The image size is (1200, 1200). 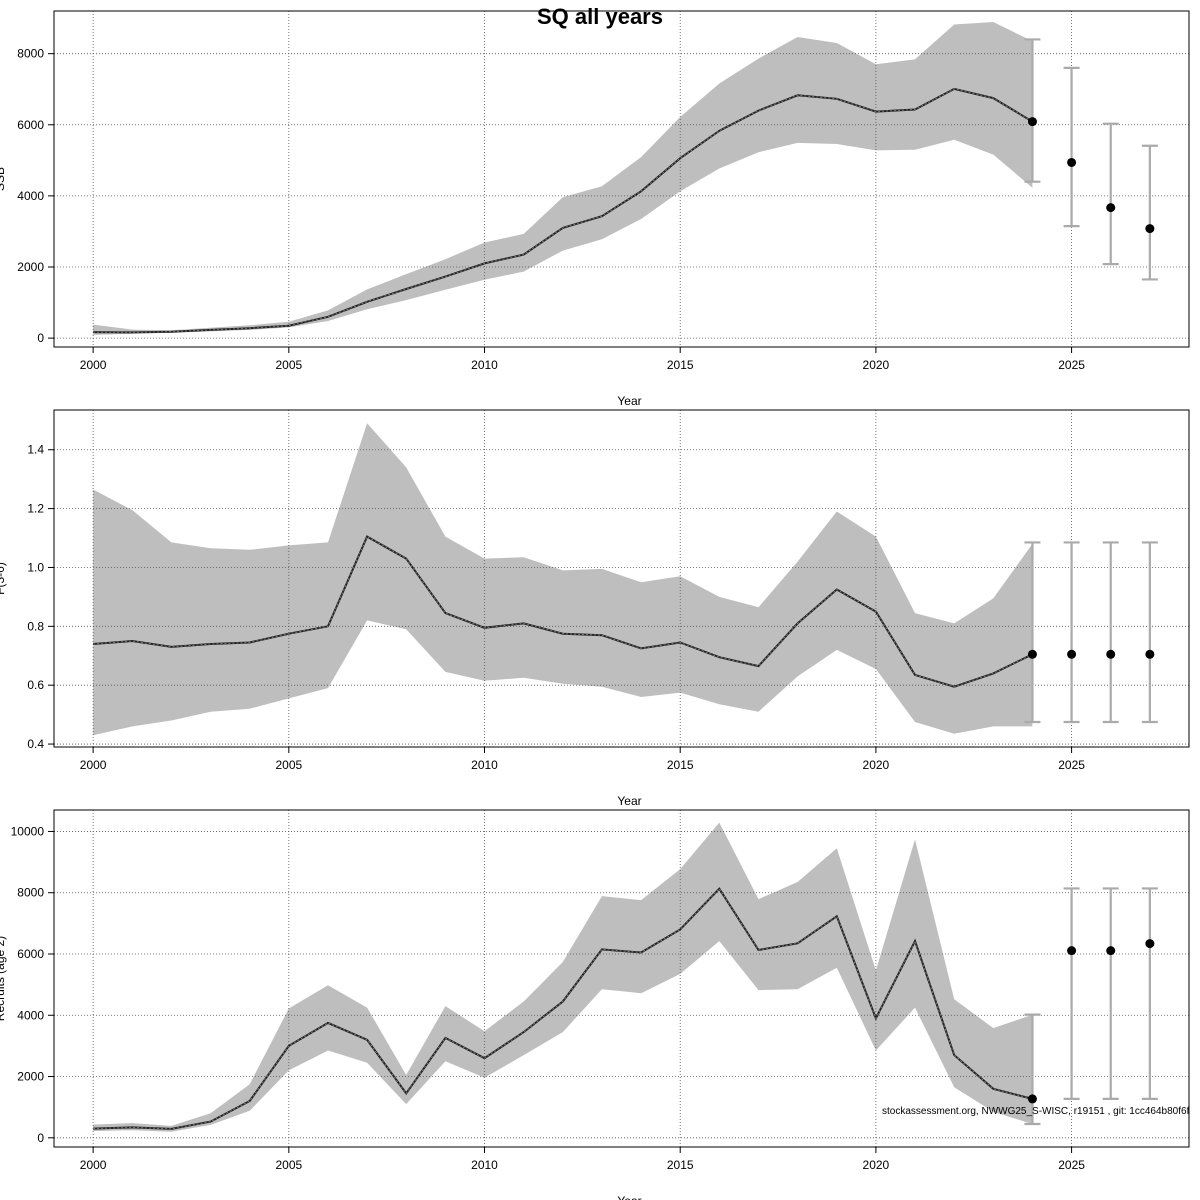 What do you see at coordinates (35, 685) in the screenshot?
I see `y-tick-label: 0.6` at bounding box center [35, 685].